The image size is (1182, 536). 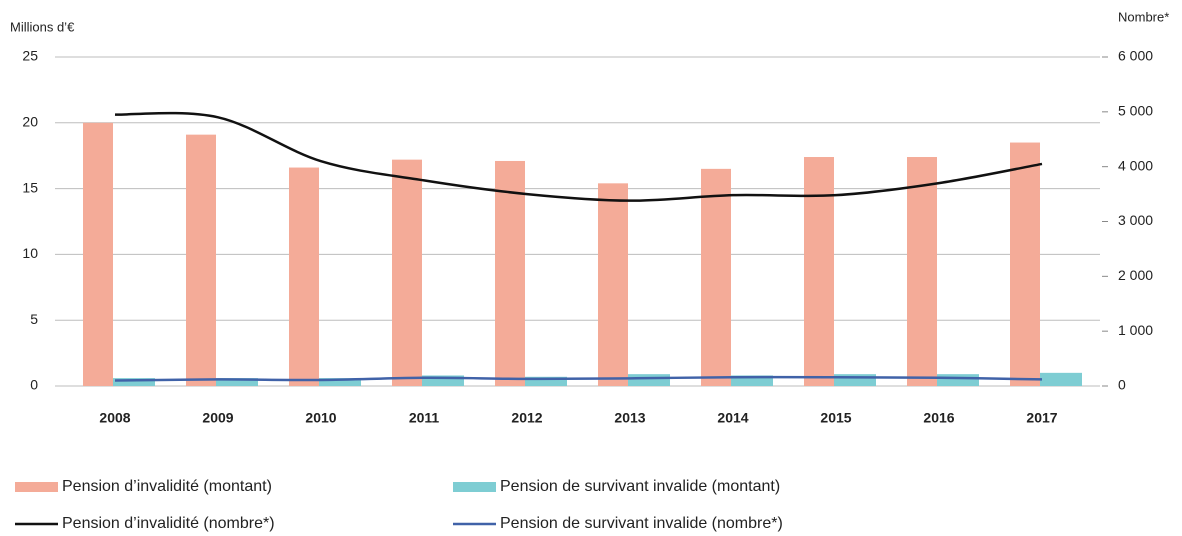 I want to click on x-tick-label: 2013, so click(x=629, y=418).